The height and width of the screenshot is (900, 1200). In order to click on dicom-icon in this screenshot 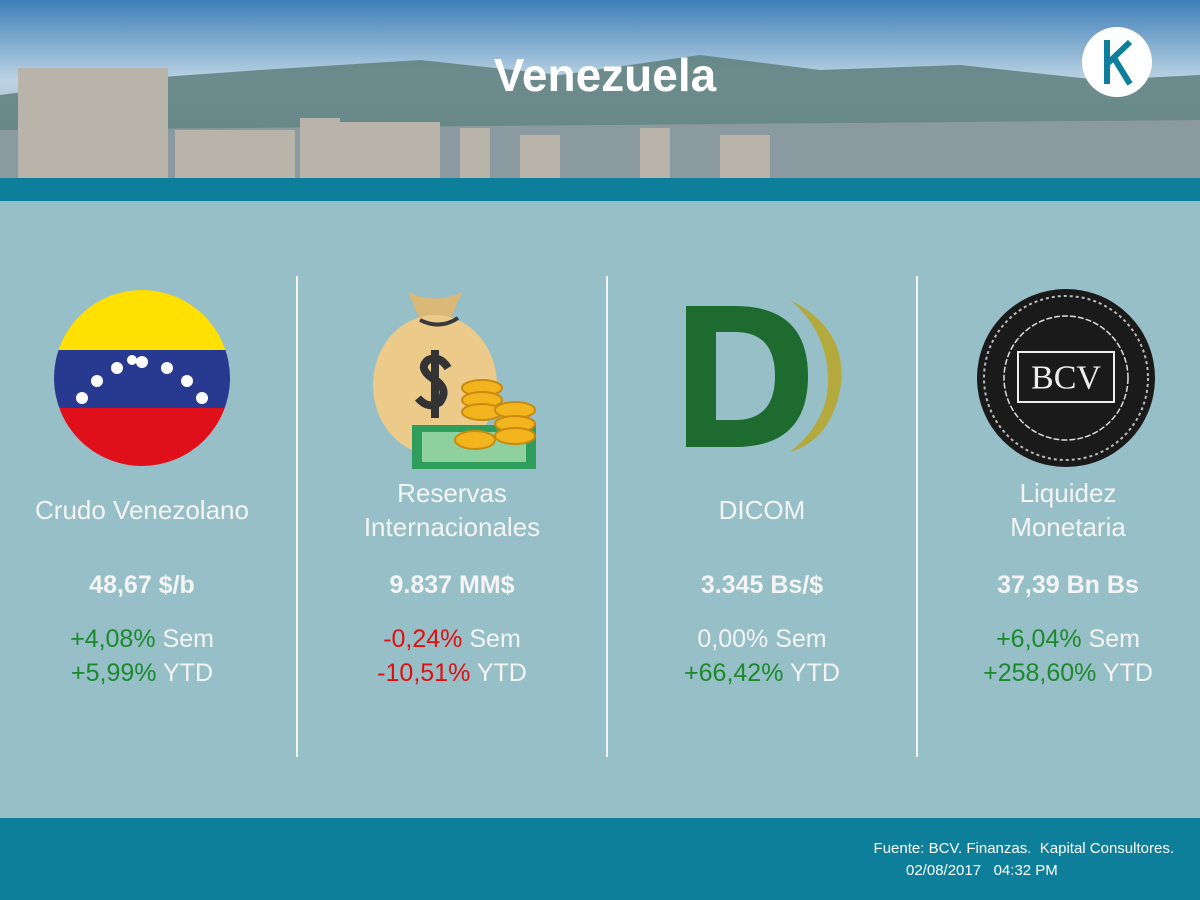, I will do `click(764, 376)`.